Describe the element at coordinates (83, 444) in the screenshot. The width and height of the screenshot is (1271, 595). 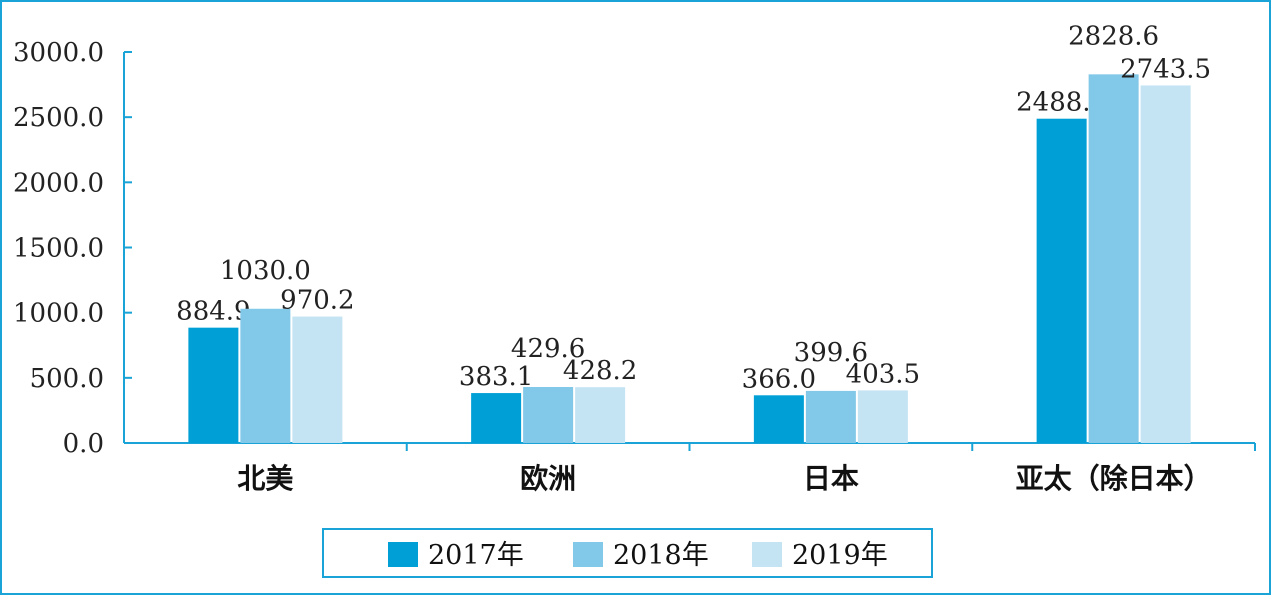
I see `y-tick-label: 0.0` at that location.